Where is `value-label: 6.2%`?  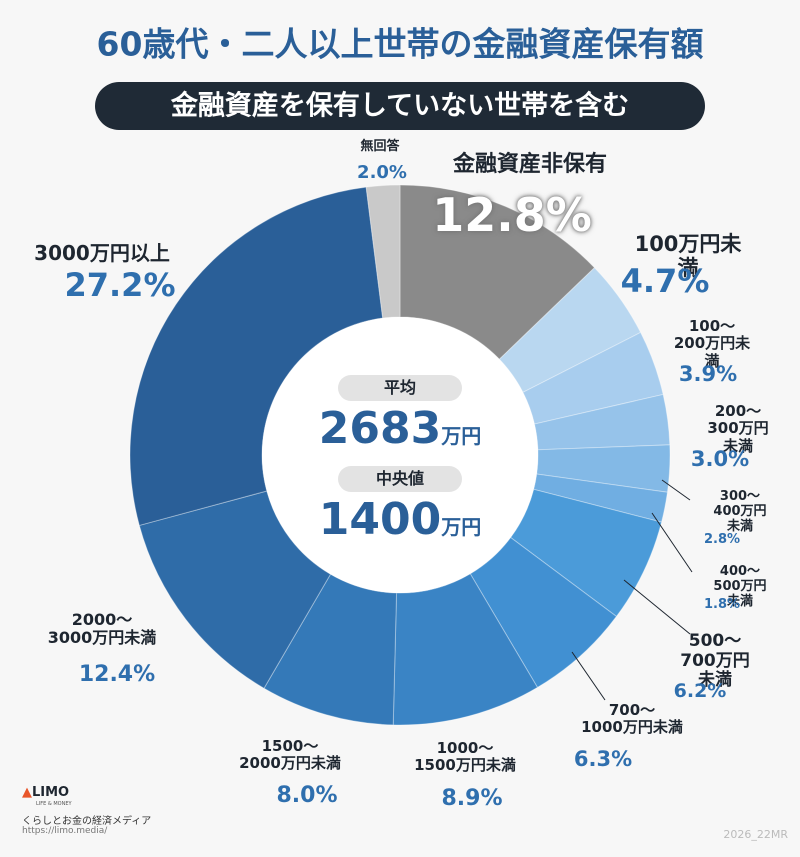
value-label: 6.2% is located at coordinates (700, 691).